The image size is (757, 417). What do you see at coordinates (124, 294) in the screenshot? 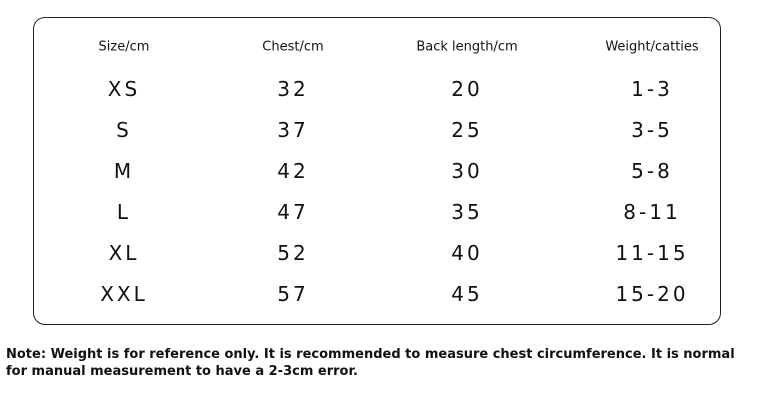
I see `cell: XXL` at bounding box center [124, 294].